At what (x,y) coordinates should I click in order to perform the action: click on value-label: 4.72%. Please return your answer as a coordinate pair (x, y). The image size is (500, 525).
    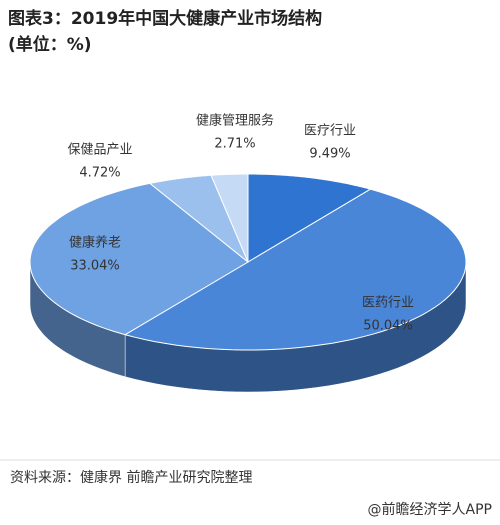
    Looking at the image, I should click on (99, 173).